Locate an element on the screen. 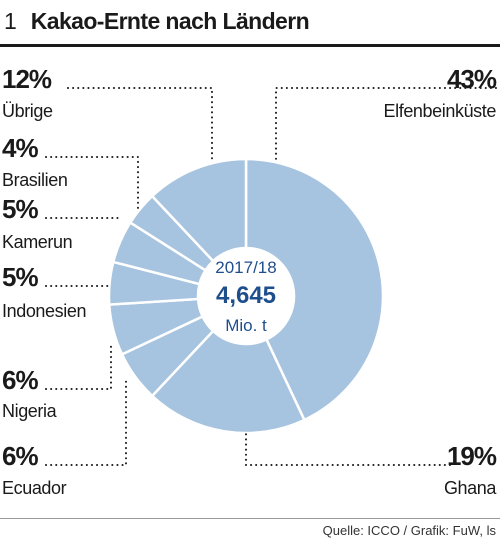 This screenshot has height=545, width=500. percent-label-ghana: 19% is located at coordinates (472, 456).